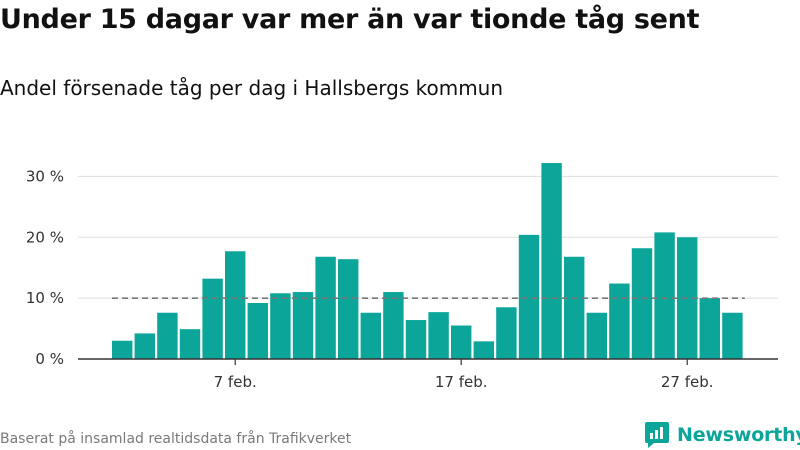 The width and height of the screenshot is (800, 450). Describe the element at coordinates (49, 359) in the screenshot. I see `y-tick-label: 0 %` at that location.